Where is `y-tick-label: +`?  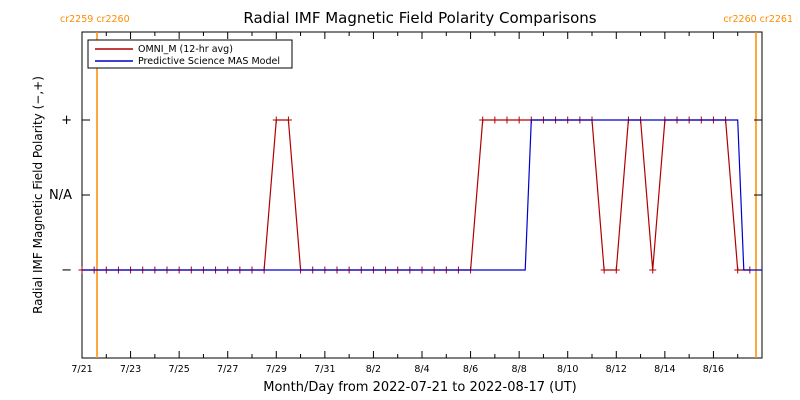 y-tick-label: + is located at coordinates (66, 120).